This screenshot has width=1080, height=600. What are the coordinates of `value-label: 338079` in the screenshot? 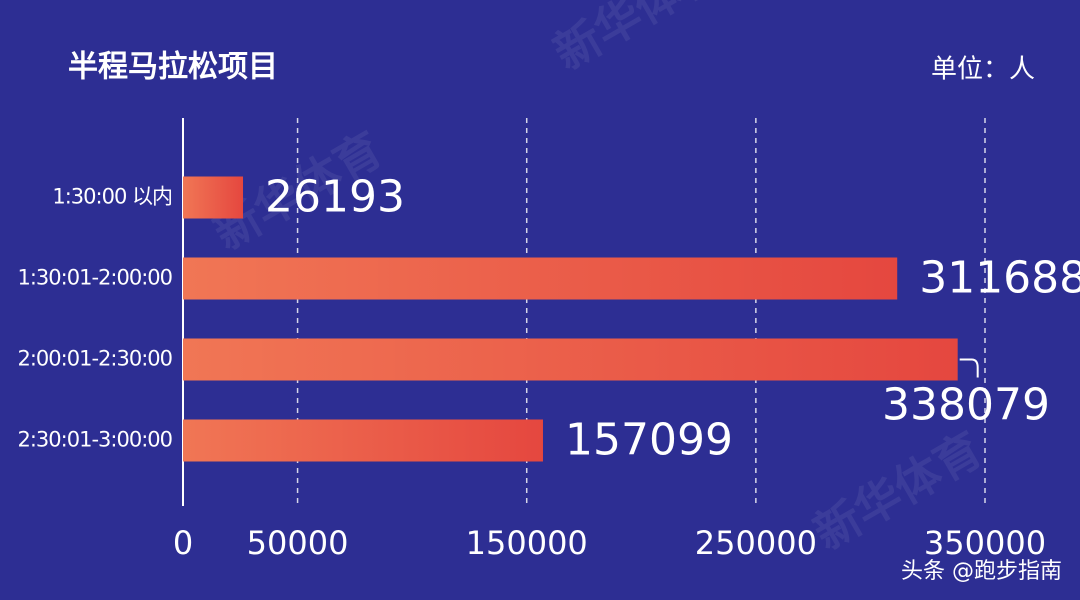 It's located at (966, 405).